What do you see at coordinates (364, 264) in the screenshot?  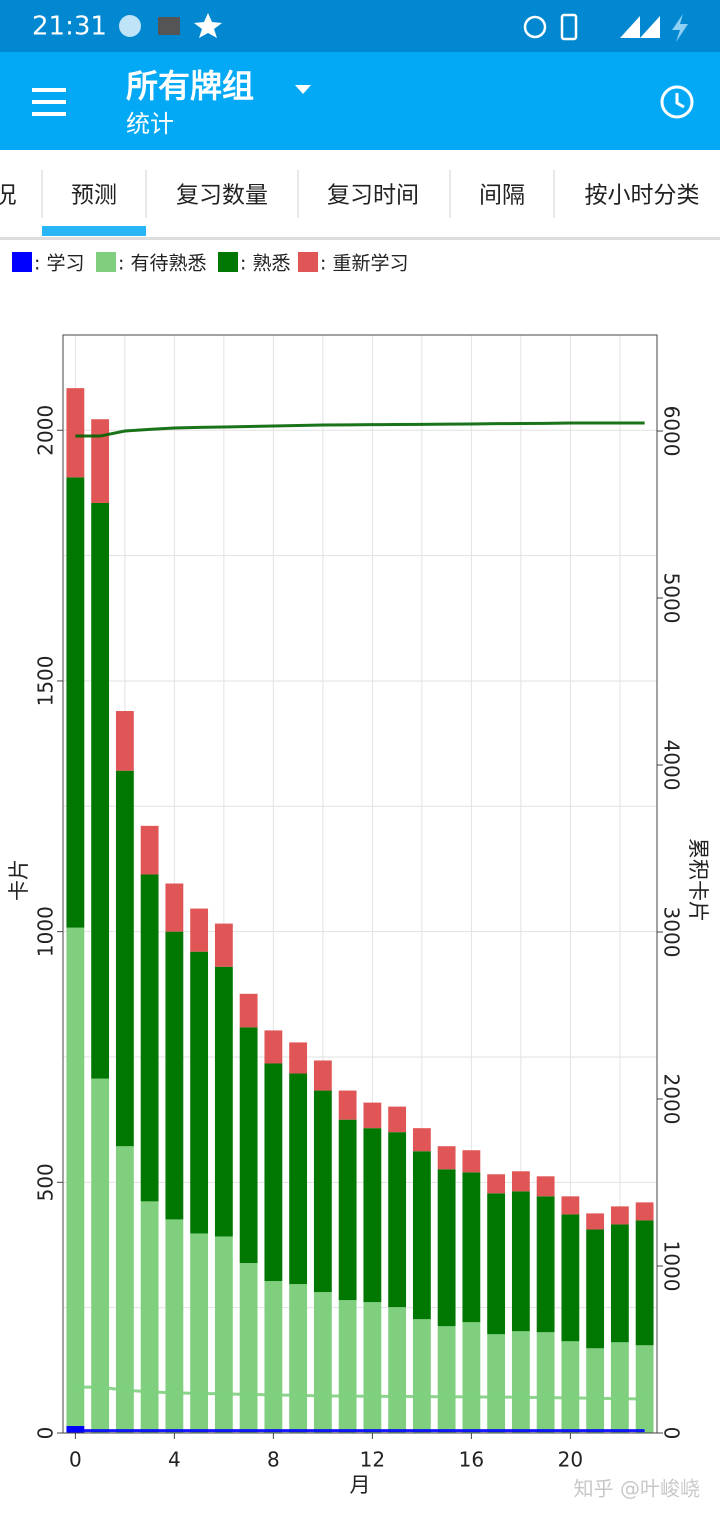 I see `legend-label: : 重新学习` at bounding box center [364, 264].